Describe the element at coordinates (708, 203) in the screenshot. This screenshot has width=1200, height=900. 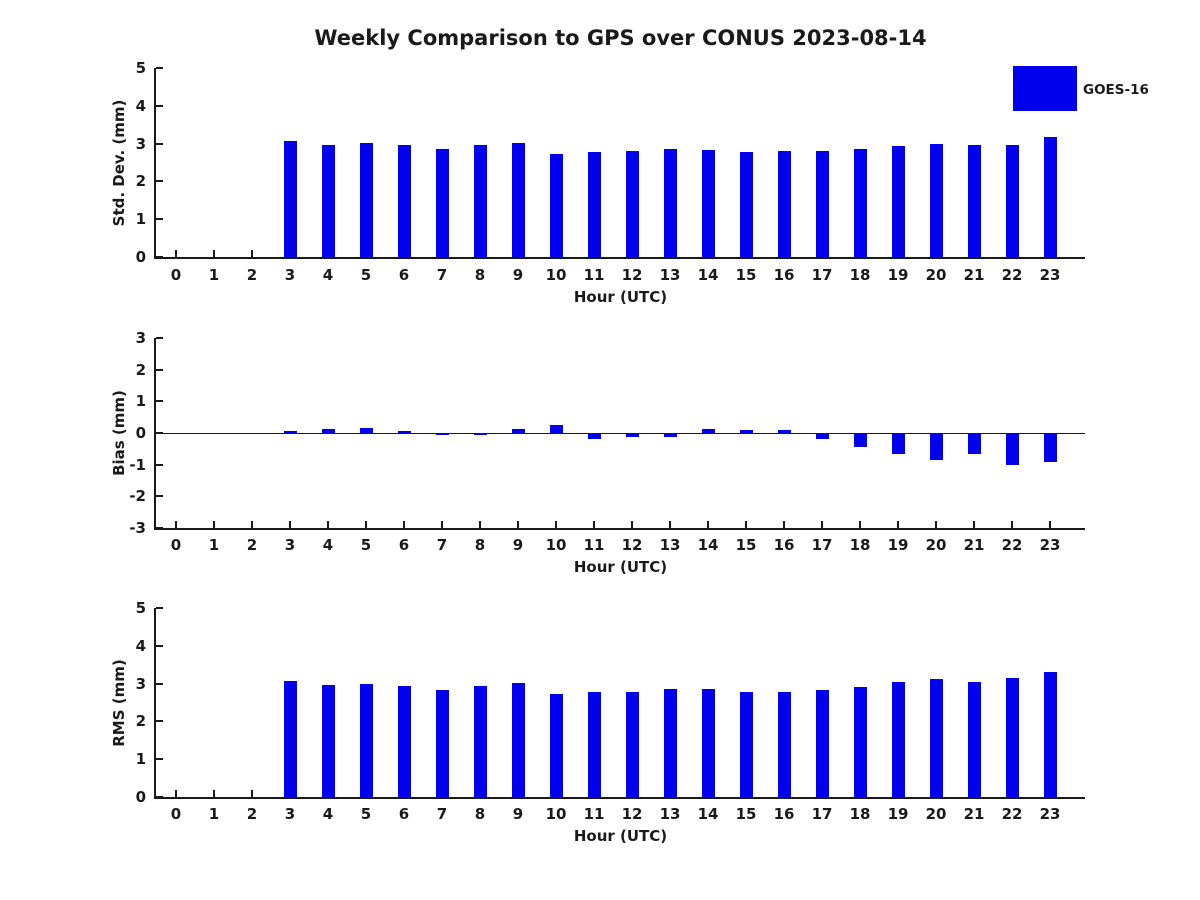
I see `stddev-bar-h14` at that location.